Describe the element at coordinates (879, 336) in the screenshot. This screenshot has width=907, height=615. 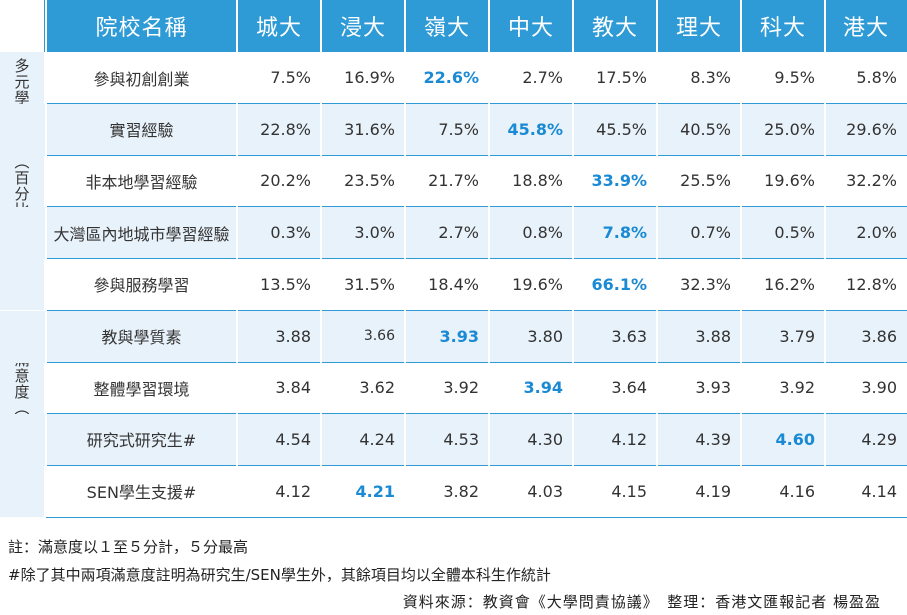
I see `table-cell: 3.86` at that location.